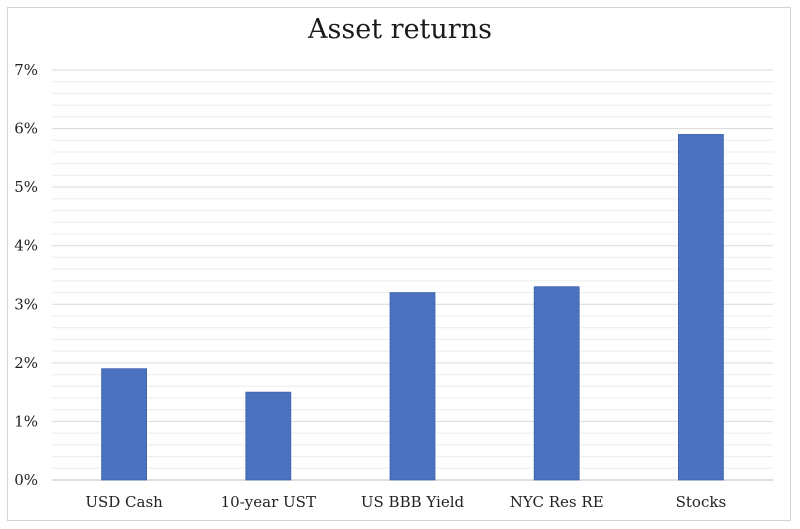 The width and height of the screenshot is (800, 529). What do you see at coordinates (556, 383) in the screenshot?
I see `bar-nyc-res-re` at bounding box center [556, 383].